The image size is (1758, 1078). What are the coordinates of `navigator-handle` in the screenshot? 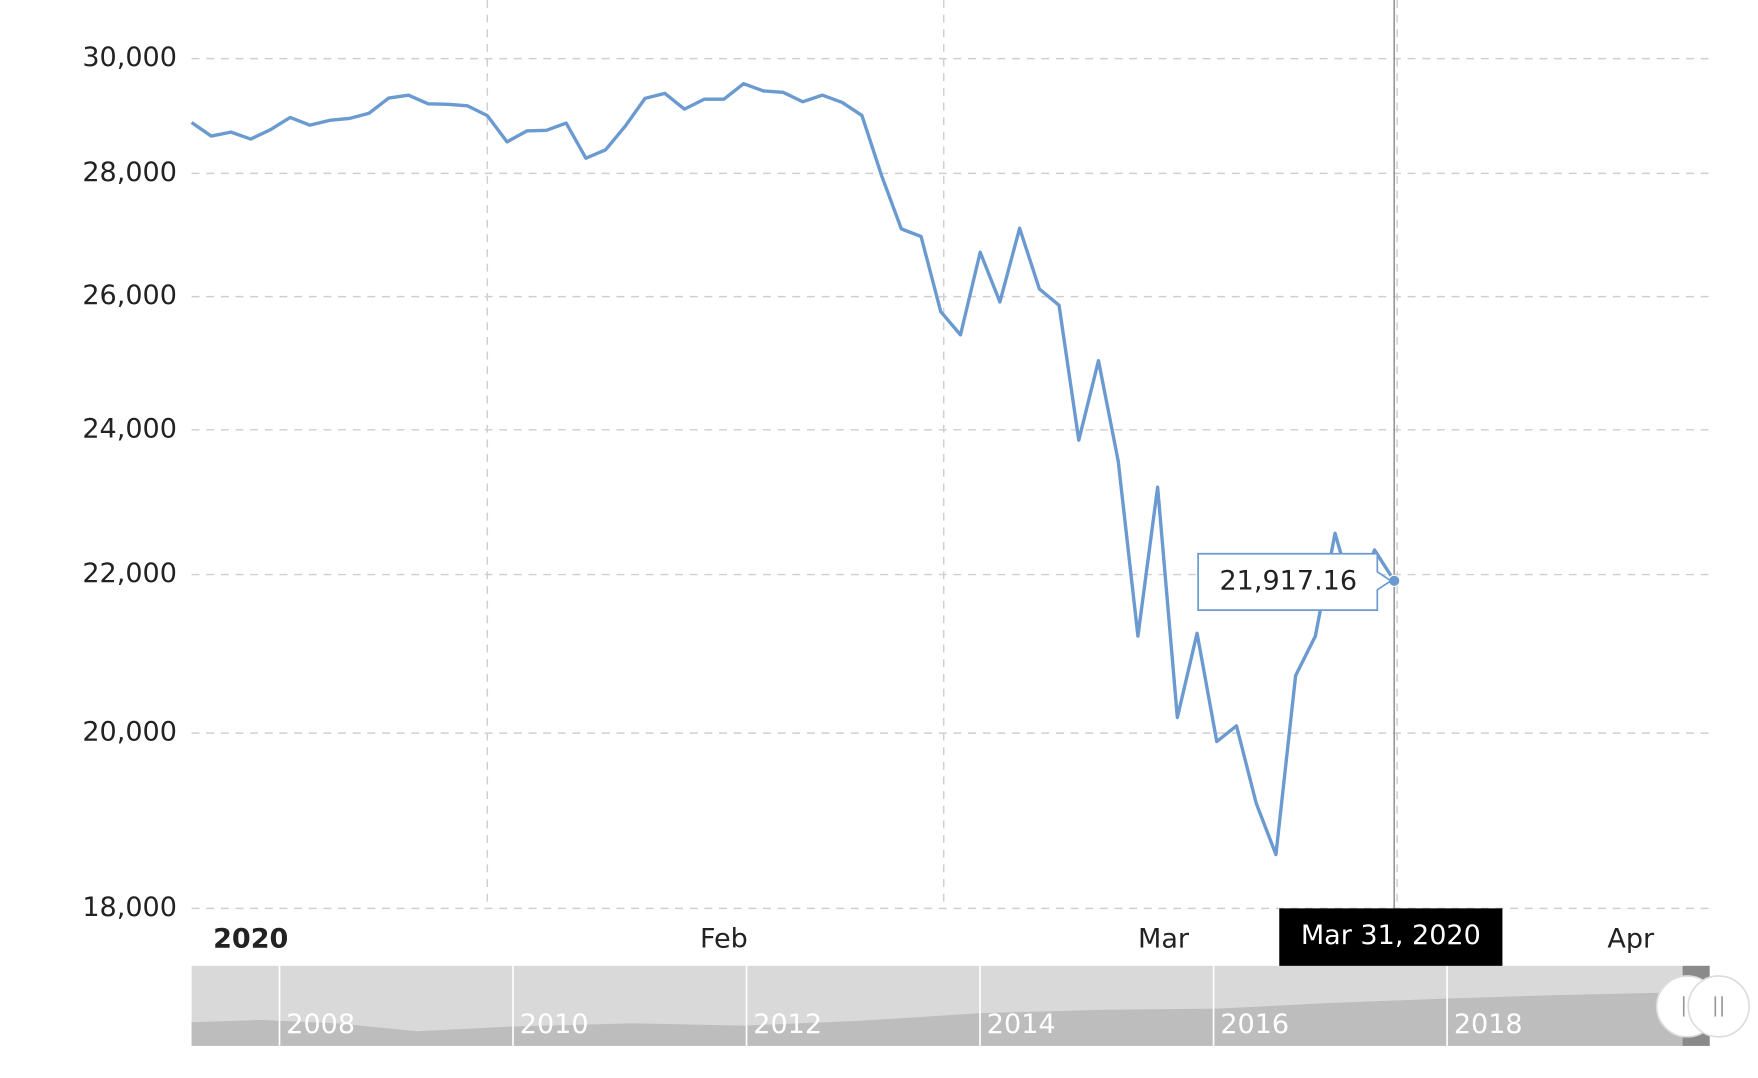 It's located at (1718, 1006).